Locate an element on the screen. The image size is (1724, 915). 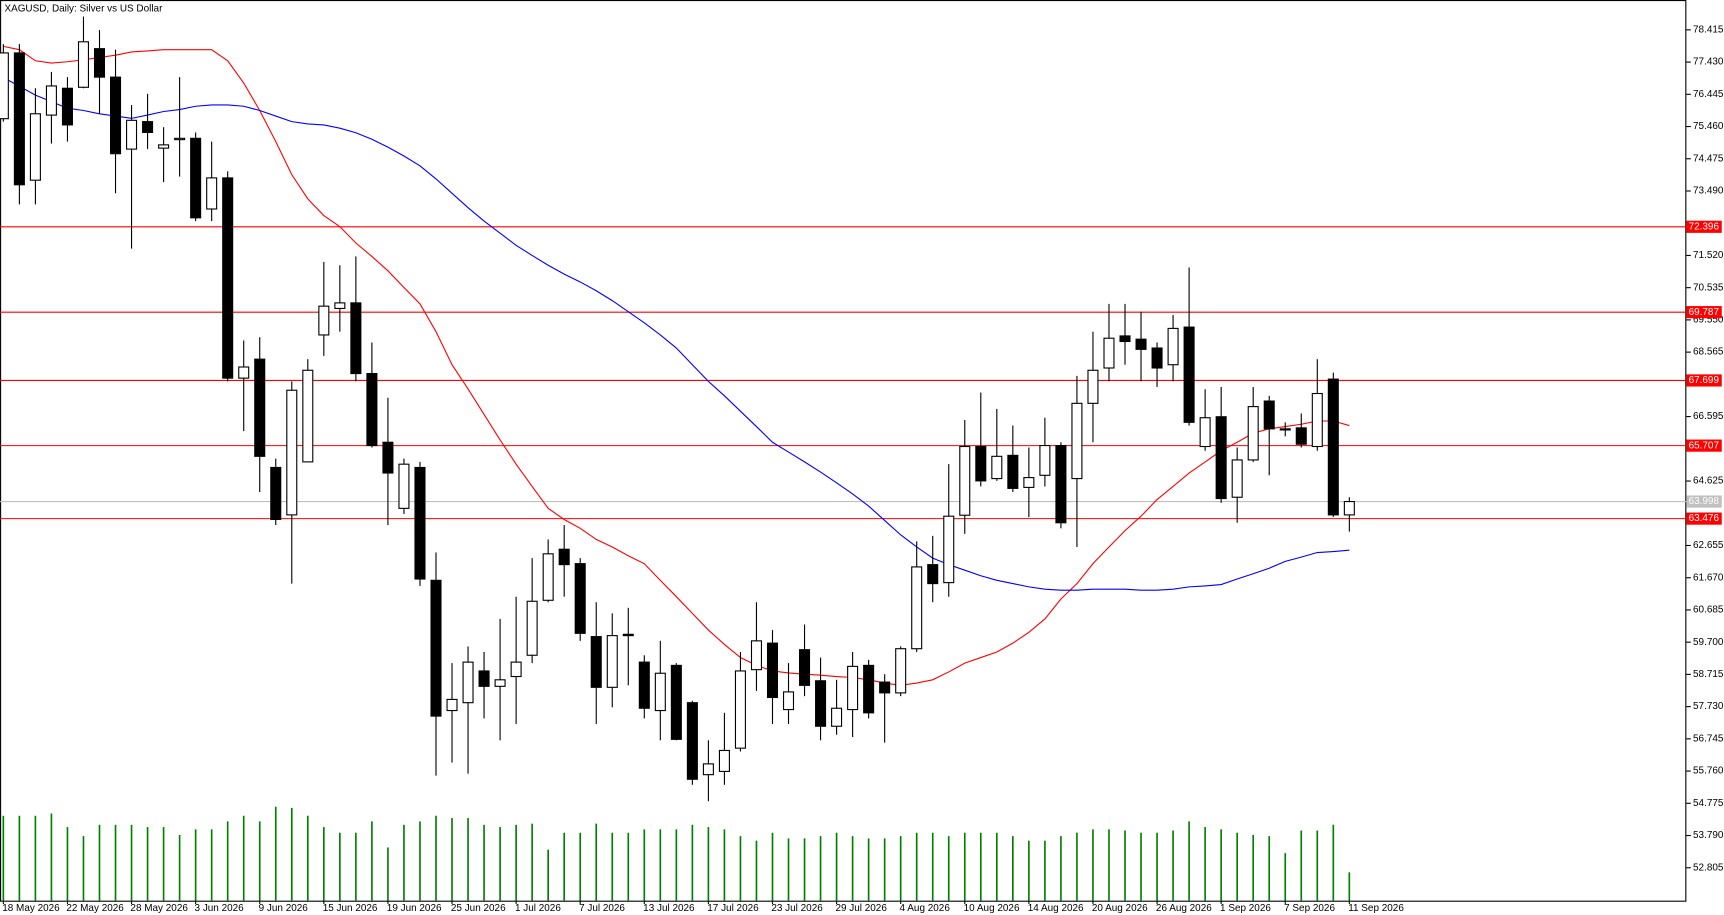
y-tick-label: 64.625 is located at coordinates (1708, 481).